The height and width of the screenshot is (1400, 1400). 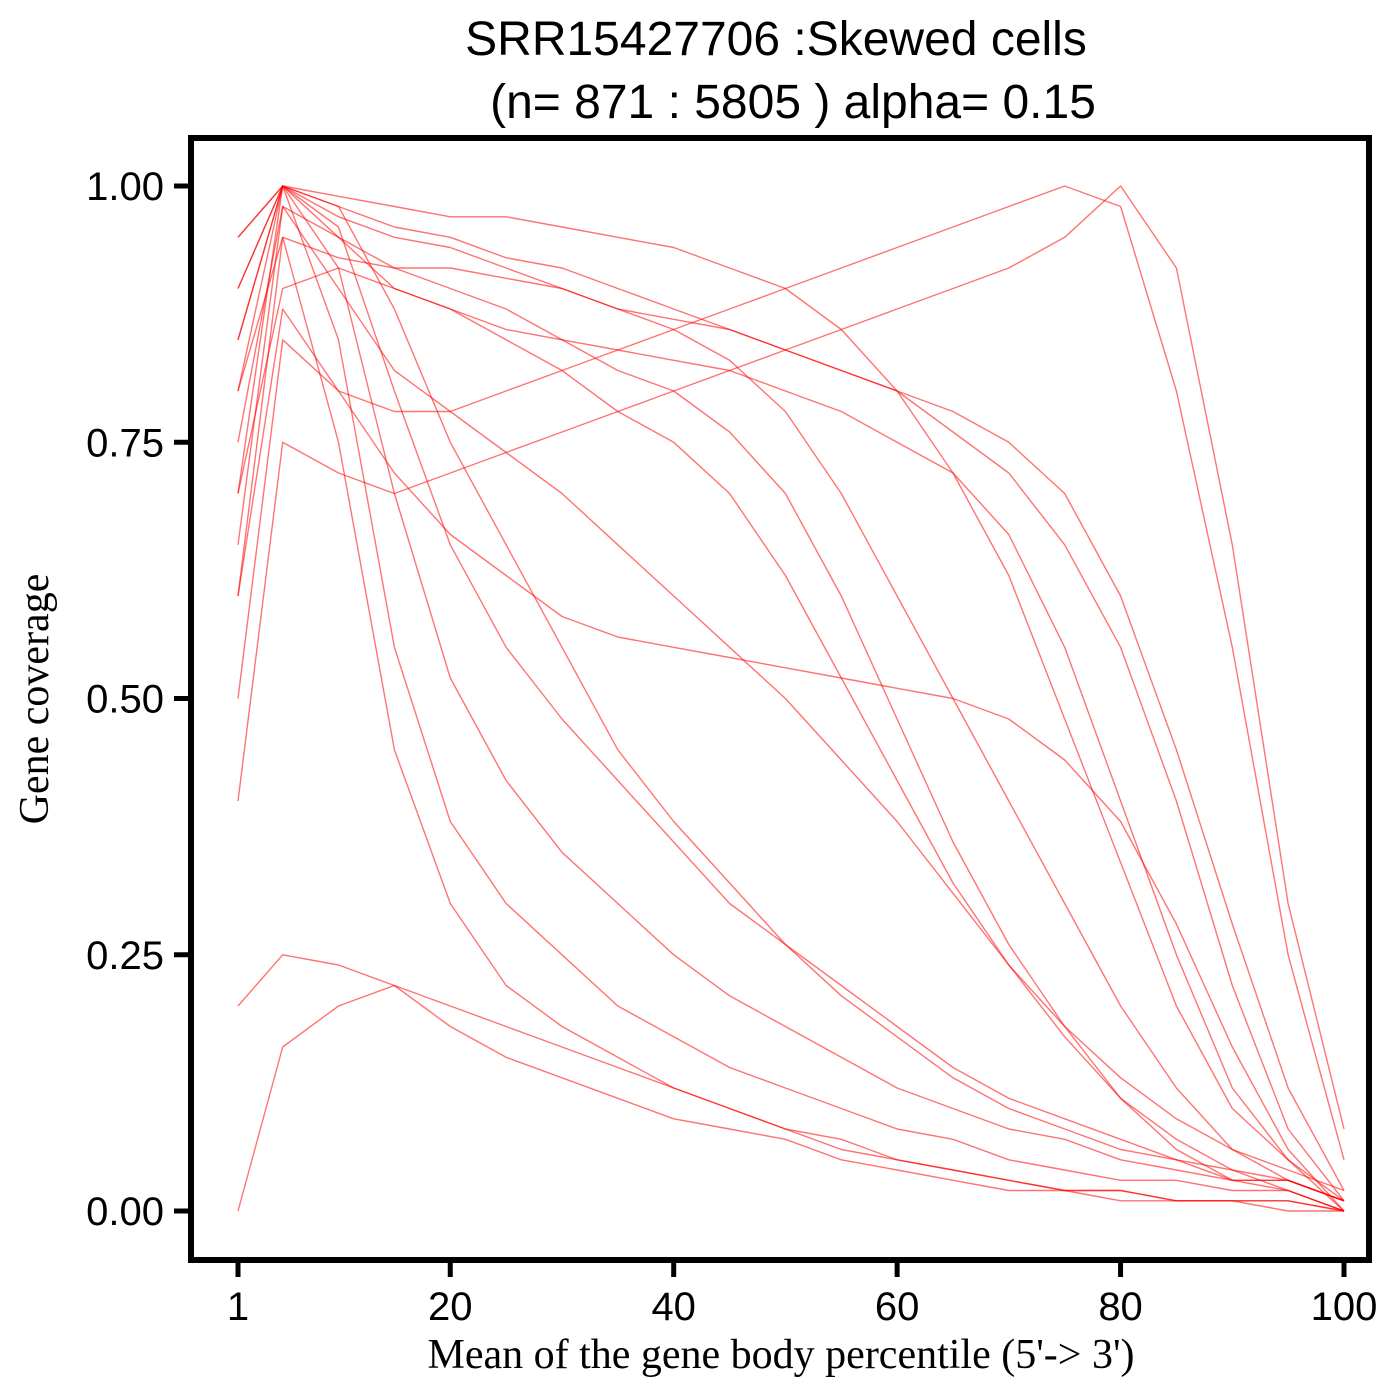 I want to click on x-tick-label: 1, so click(x=238, y=1307).